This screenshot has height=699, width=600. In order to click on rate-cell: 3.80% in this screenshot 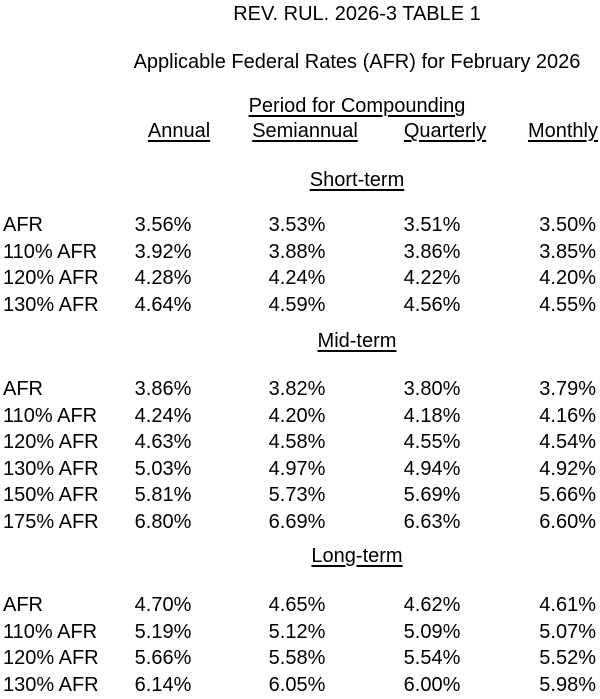, I will do `click(432, 389)`.